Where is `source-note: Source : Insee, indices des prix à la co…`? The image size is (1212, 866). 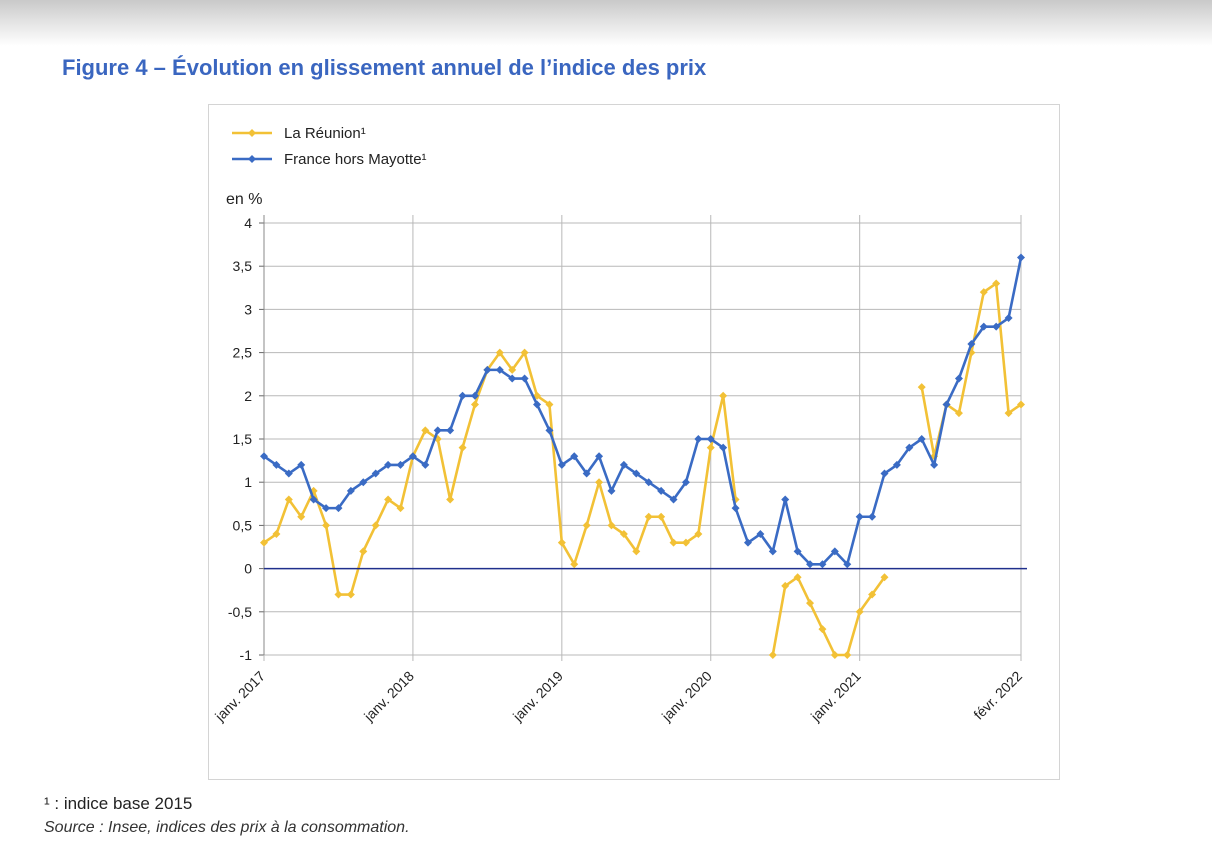 source-note: Source : Insee, indices des prix à la co… is located at coordinates (227, 827).